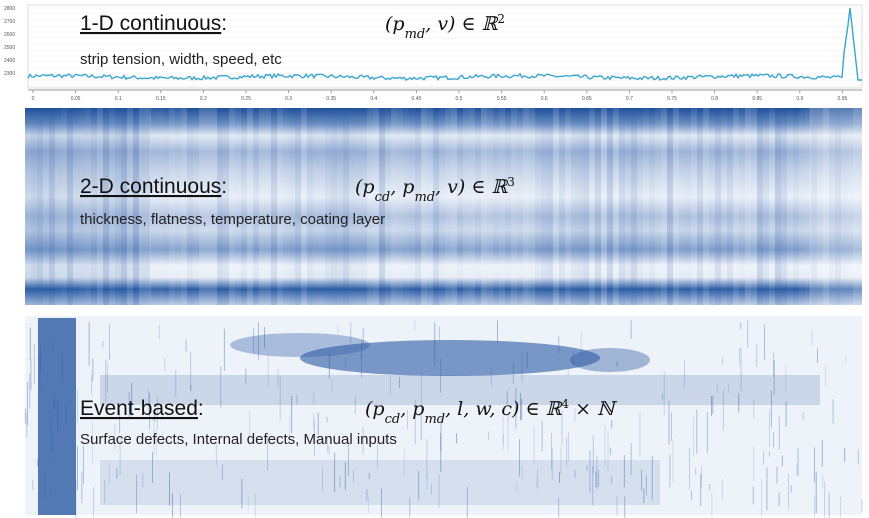 The image size is (869, 518). What do you see at coordinates (9, 61) in the screenshot?
I see `y-tick-label: 2400` at bounding box center [9, 61].